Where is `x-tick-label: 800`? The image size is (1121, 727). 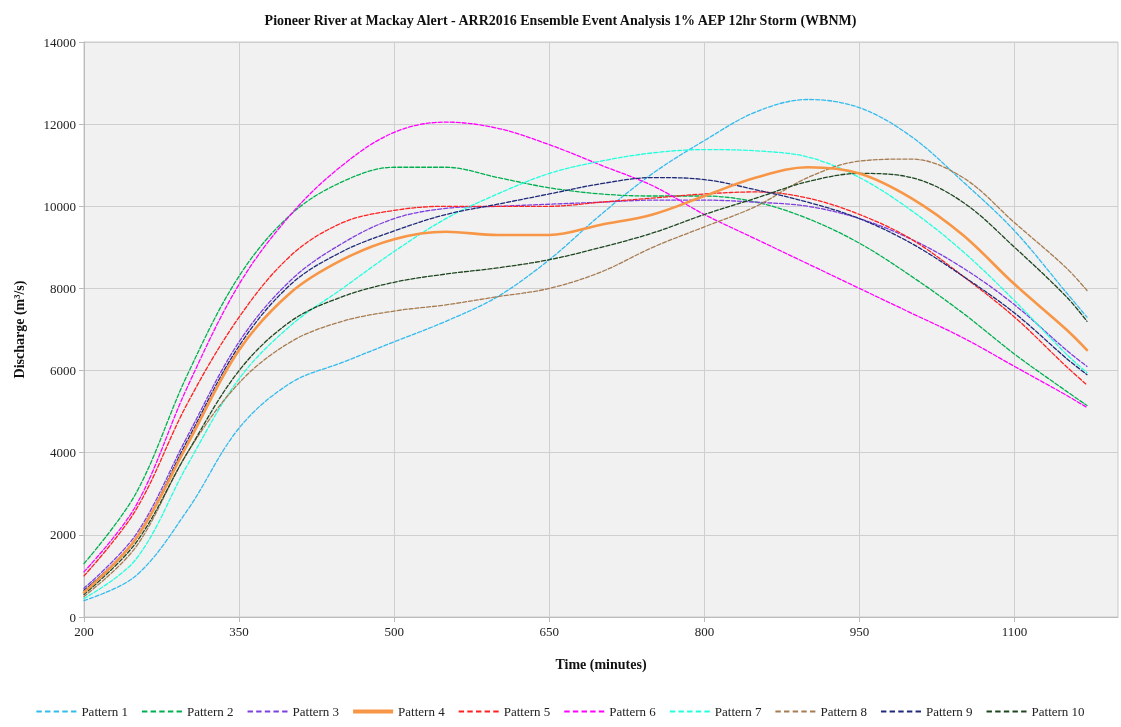
x-tick-label: 800 is located at coordinates (704, 631).